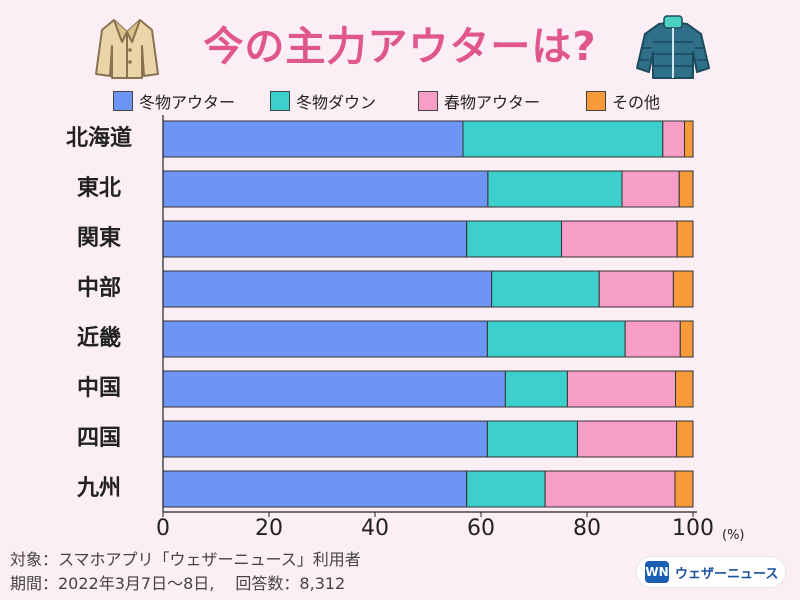 The width and height of the screenshot is (800, 600). What do you see at coordinates (657, 572) in the screenshot?
I see `logo-mark: WN` at bounding box center [657, 572].